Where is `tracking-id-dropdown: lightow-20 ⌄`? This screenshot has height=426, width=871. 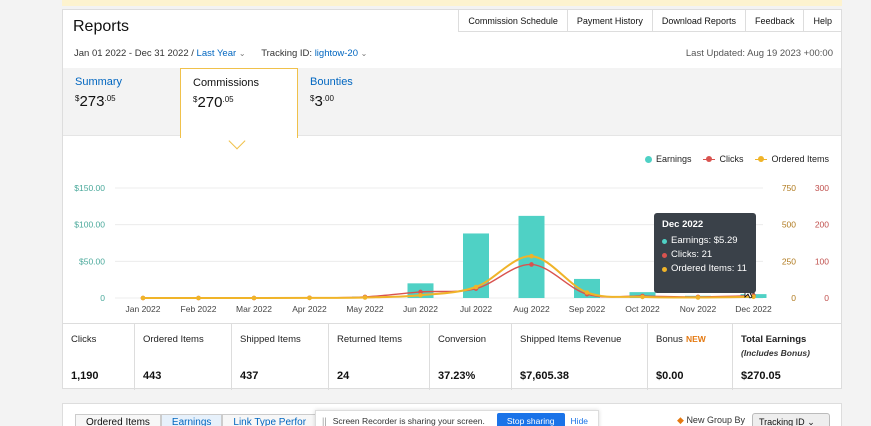 tracking-id-dropdown: lightow-20 ⌄ is located at coordinates (341, 53).